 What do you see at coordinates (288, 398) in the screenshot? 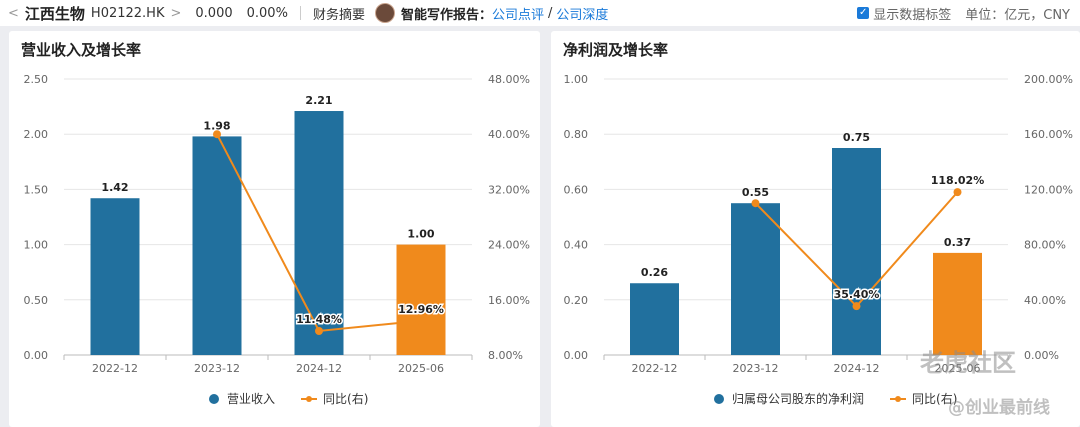
I see `revenue-legend: 营业收入 同比(右)` at bounding box center [288, 398].